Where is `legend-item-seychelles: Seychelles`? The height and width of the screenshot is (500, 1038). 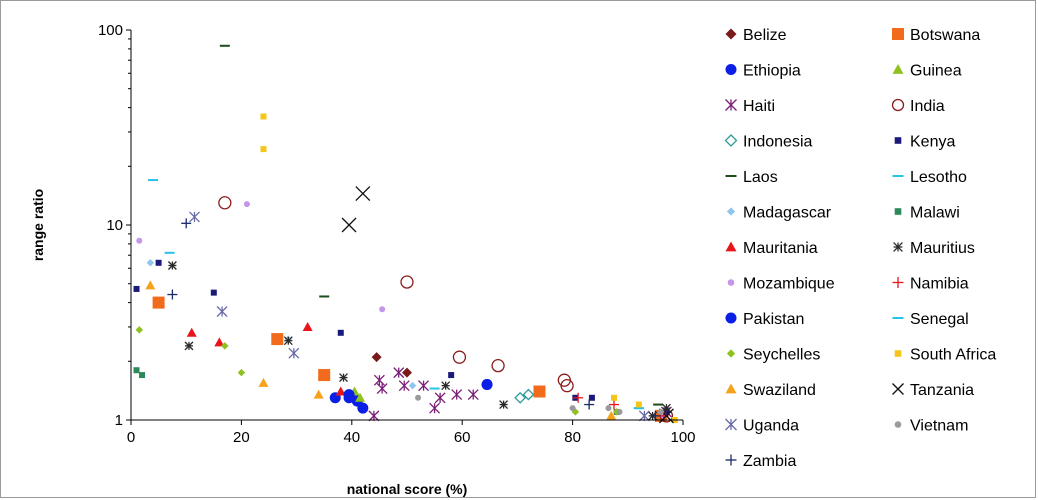 legend-item-seychelles: Seychelles is located at coordinates (773, 355).